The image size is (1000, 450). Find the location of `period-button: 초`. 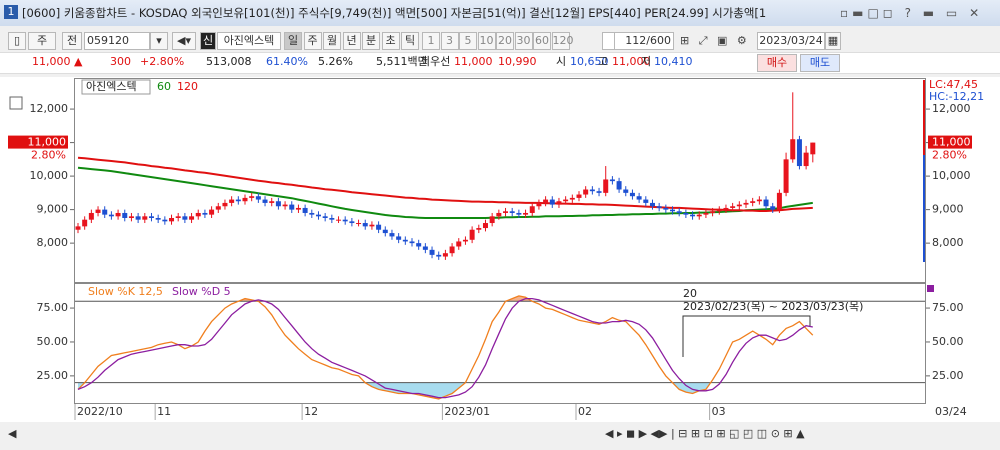

period-button: 초 is located at coordinates (390, 41).